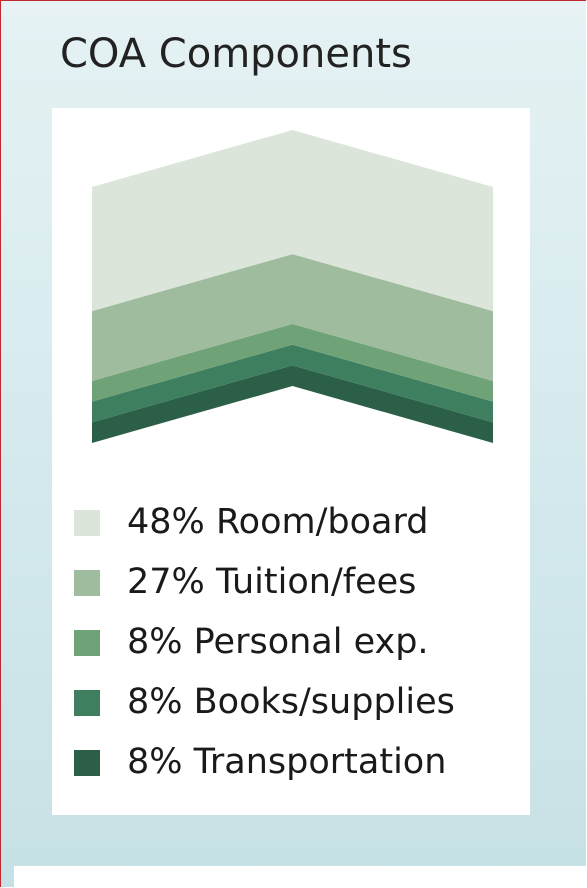  I want to click on legend-label: 27% Tuition/fees, so click(271, 582).